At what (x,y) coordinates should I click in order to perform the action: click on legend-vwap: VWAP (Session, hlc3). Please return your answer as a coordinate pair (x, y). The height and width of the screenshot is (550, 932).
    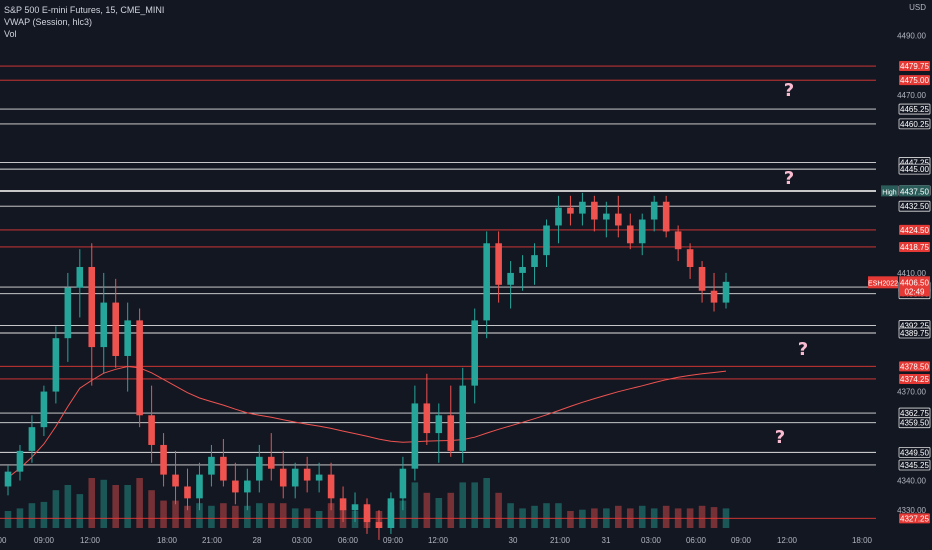
    Looking at the image, I should click on (48, 22).